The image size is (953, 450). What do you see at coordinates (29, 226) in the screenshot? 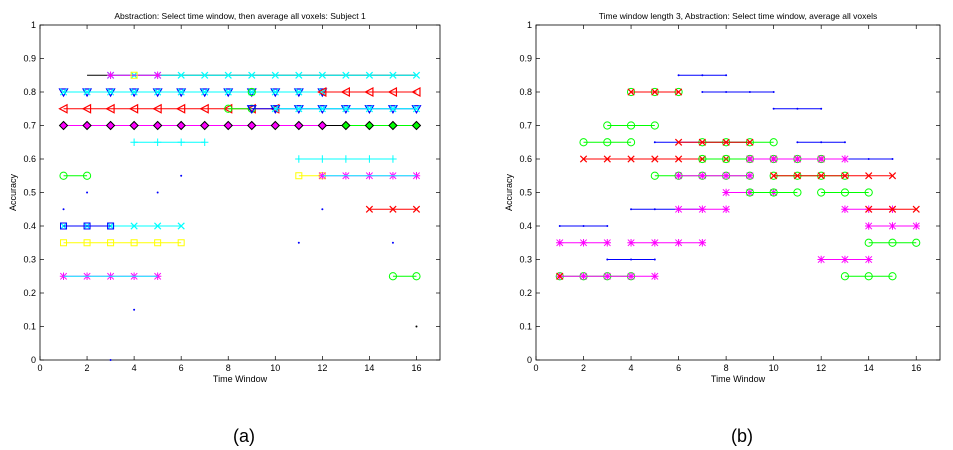
I see `y-tick-label: 0.4` at bounding box center [29, 226].